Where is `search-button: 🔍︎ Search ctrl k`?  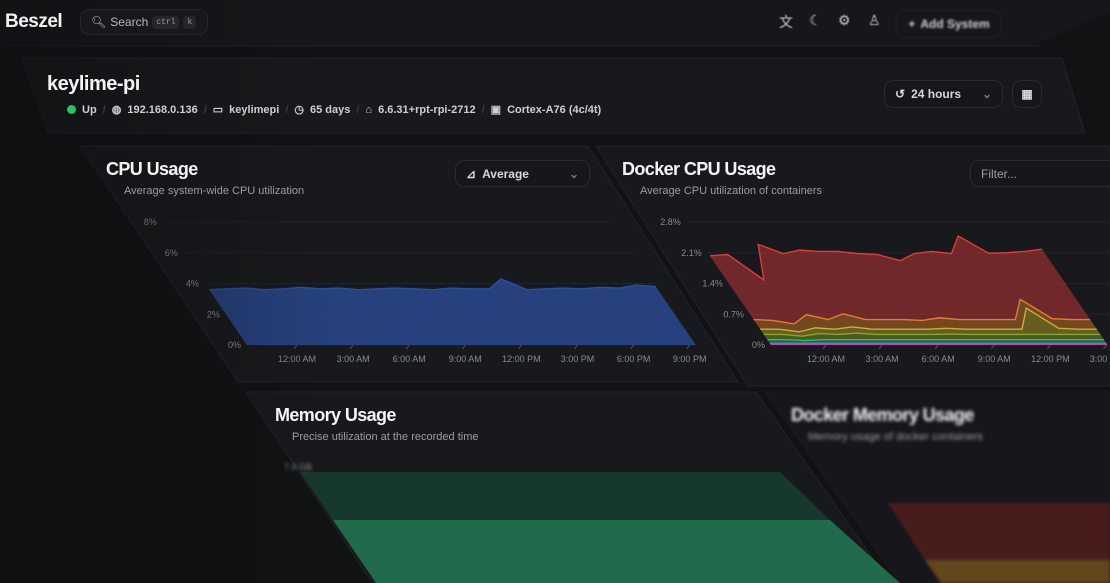
search-button: 🔍︎ Search ctrl k is located at coordinates (144, 22).